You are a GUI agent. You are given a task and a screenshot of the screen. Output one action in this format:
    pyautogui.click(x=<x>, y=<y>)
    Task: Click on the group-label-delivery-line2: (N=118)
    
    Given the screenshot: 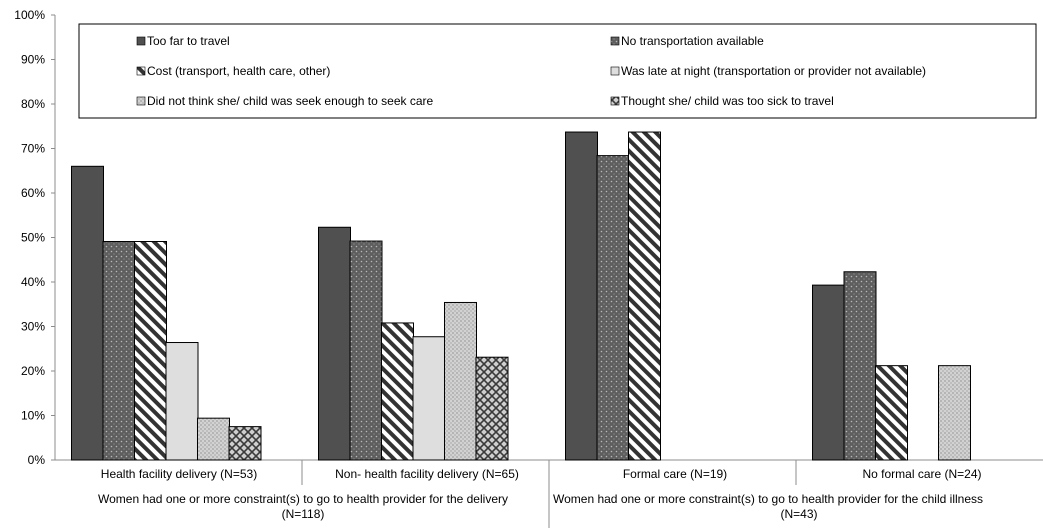 What is the action you would take?
    pyautogui.click(x=303, y=514)
    